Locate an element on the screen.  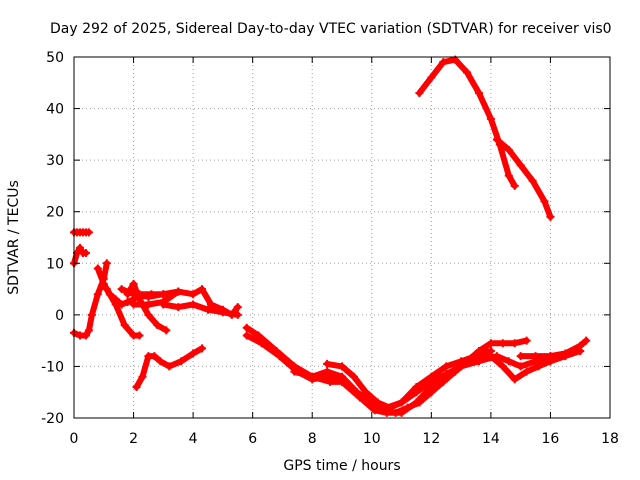
y-tick-label: 20 is located at coordinates (55, 213).